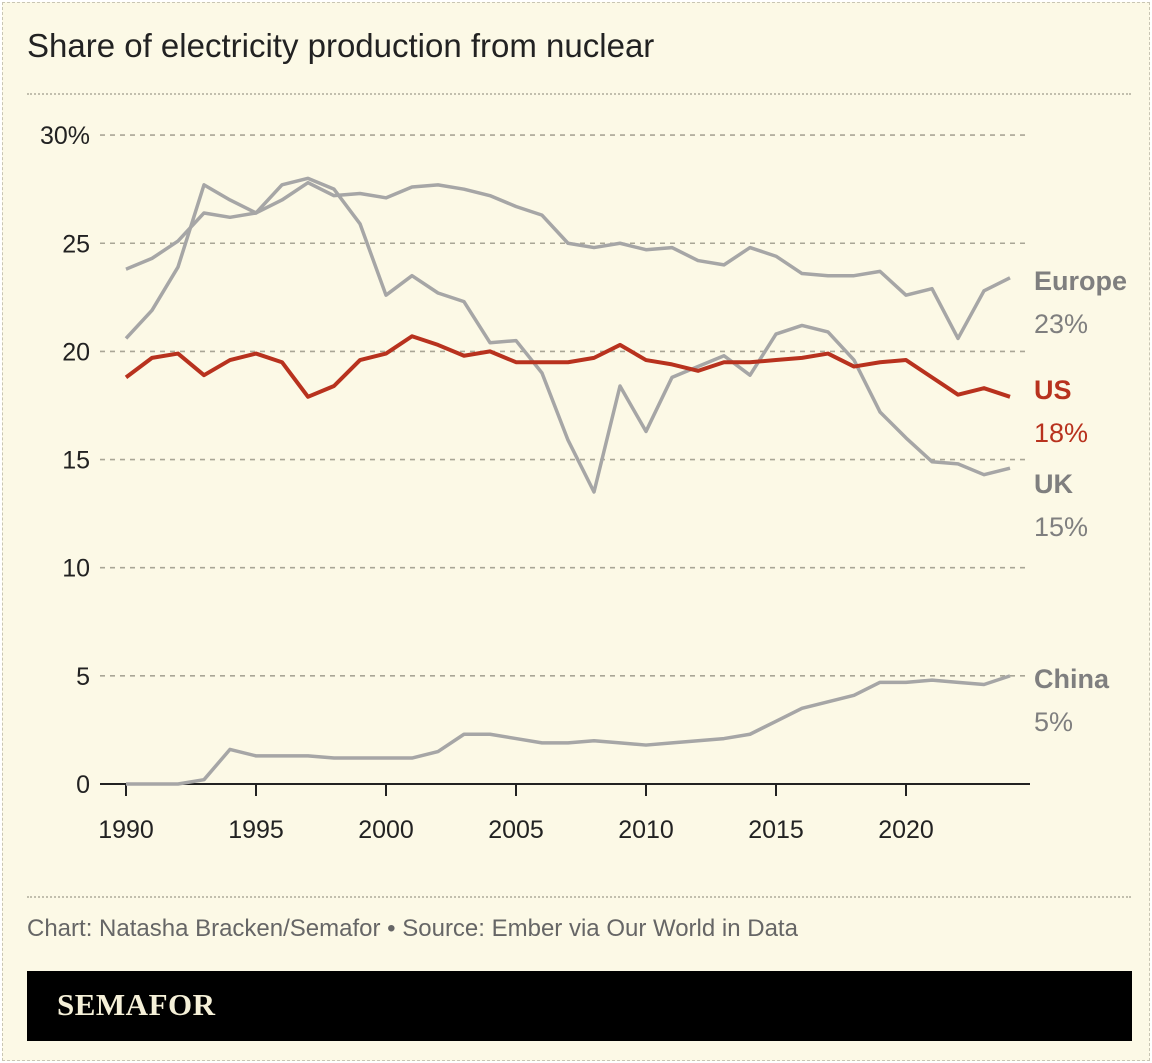  What do you see at coordinates (1061, 527) in the screenshot?
I see `series-value-uk: 15%` at bounding box center [1061, 527].